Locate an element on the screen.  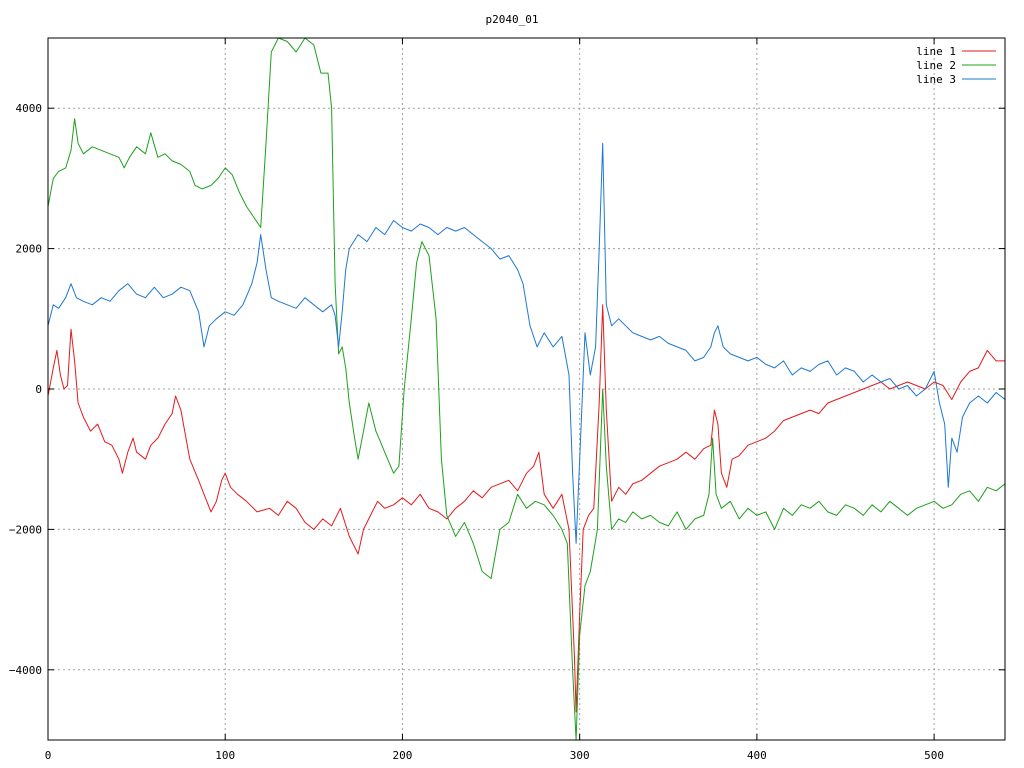
legend-label: line 2 is located at coordinates (936, 65).